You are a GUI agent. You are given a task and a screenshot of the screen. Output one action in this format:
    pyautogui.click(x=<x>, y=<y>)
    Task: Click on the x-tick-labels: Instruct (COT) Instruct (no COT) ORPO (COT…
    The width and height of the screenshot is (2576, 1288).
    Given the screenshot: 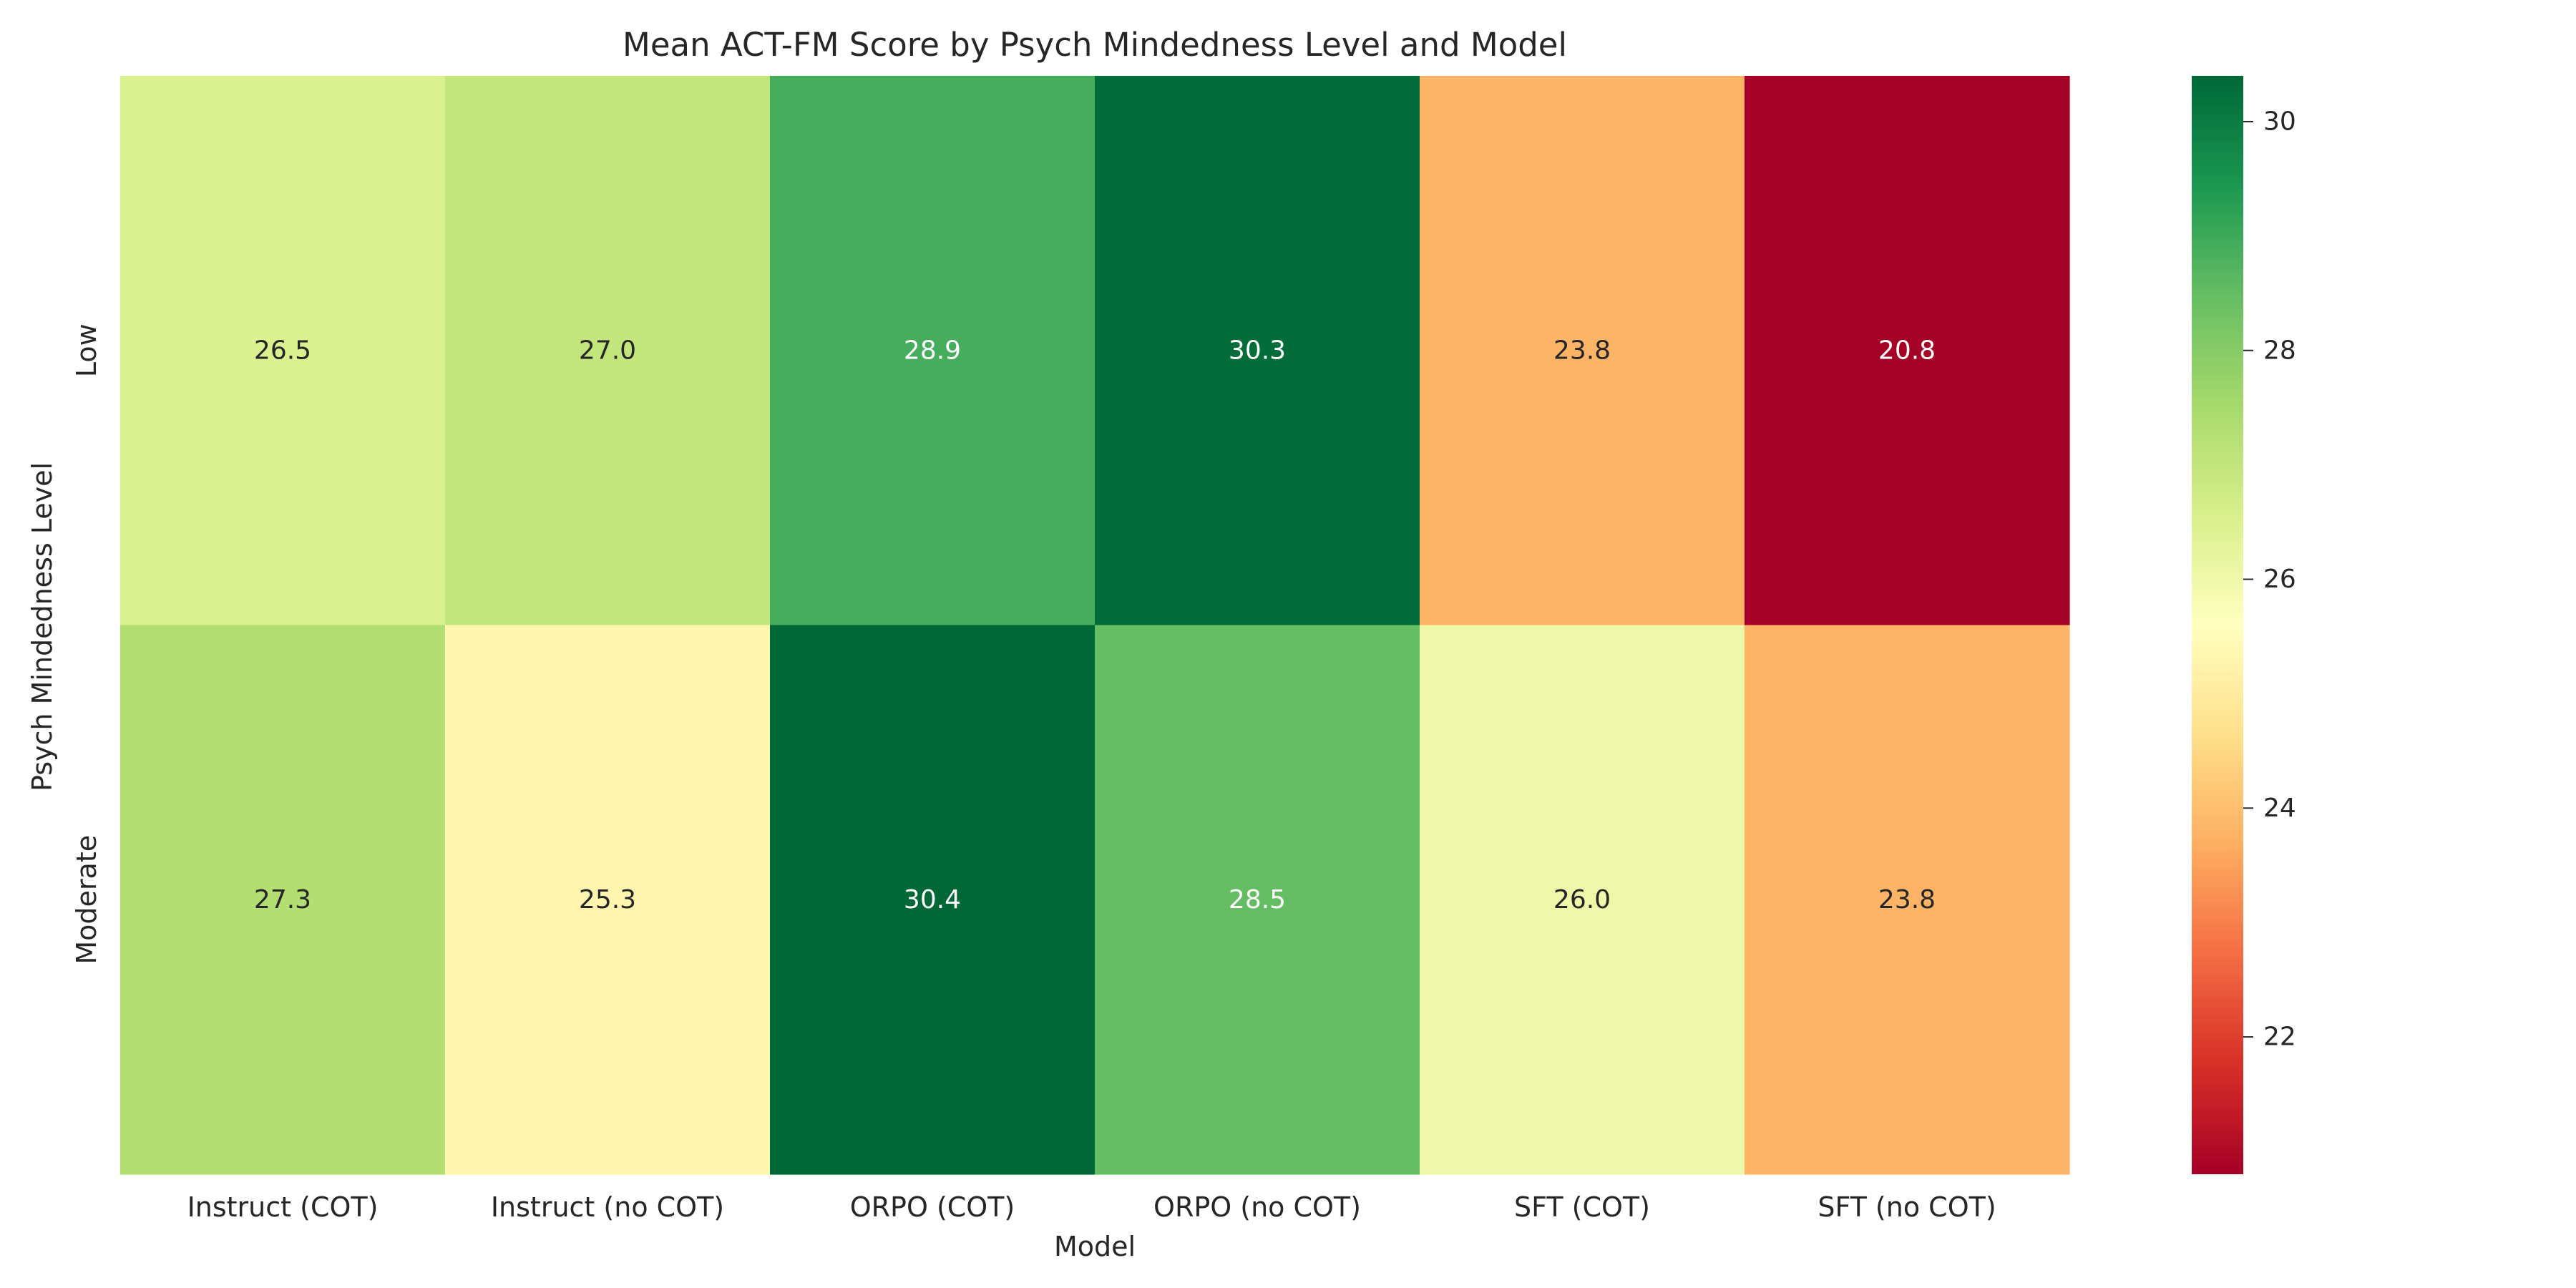 What is the action you would take?
    pyautogui.click(x=1091, y=1207)
    